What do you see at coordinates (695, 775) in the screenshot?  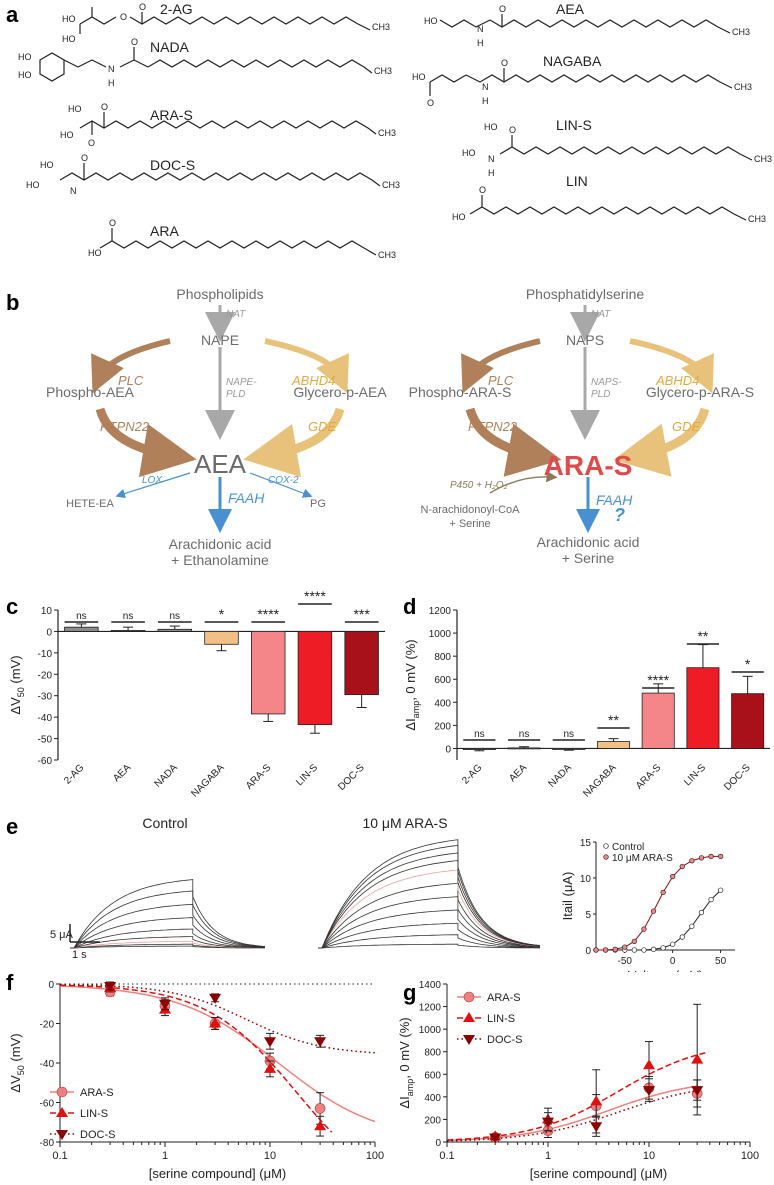 I see `x-tick-label: LIN-S` at bounding box center [695, 775].